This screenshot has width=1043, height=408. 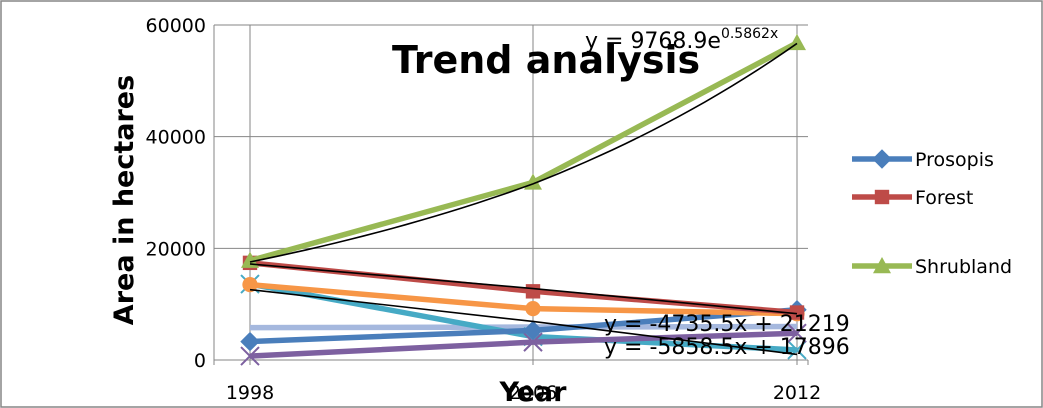 What do you see at coordinates (727, 347) in the screenshot?
I see `trendline-equation: y = -5858.5x + 17896` at bounding box center [727, 347].